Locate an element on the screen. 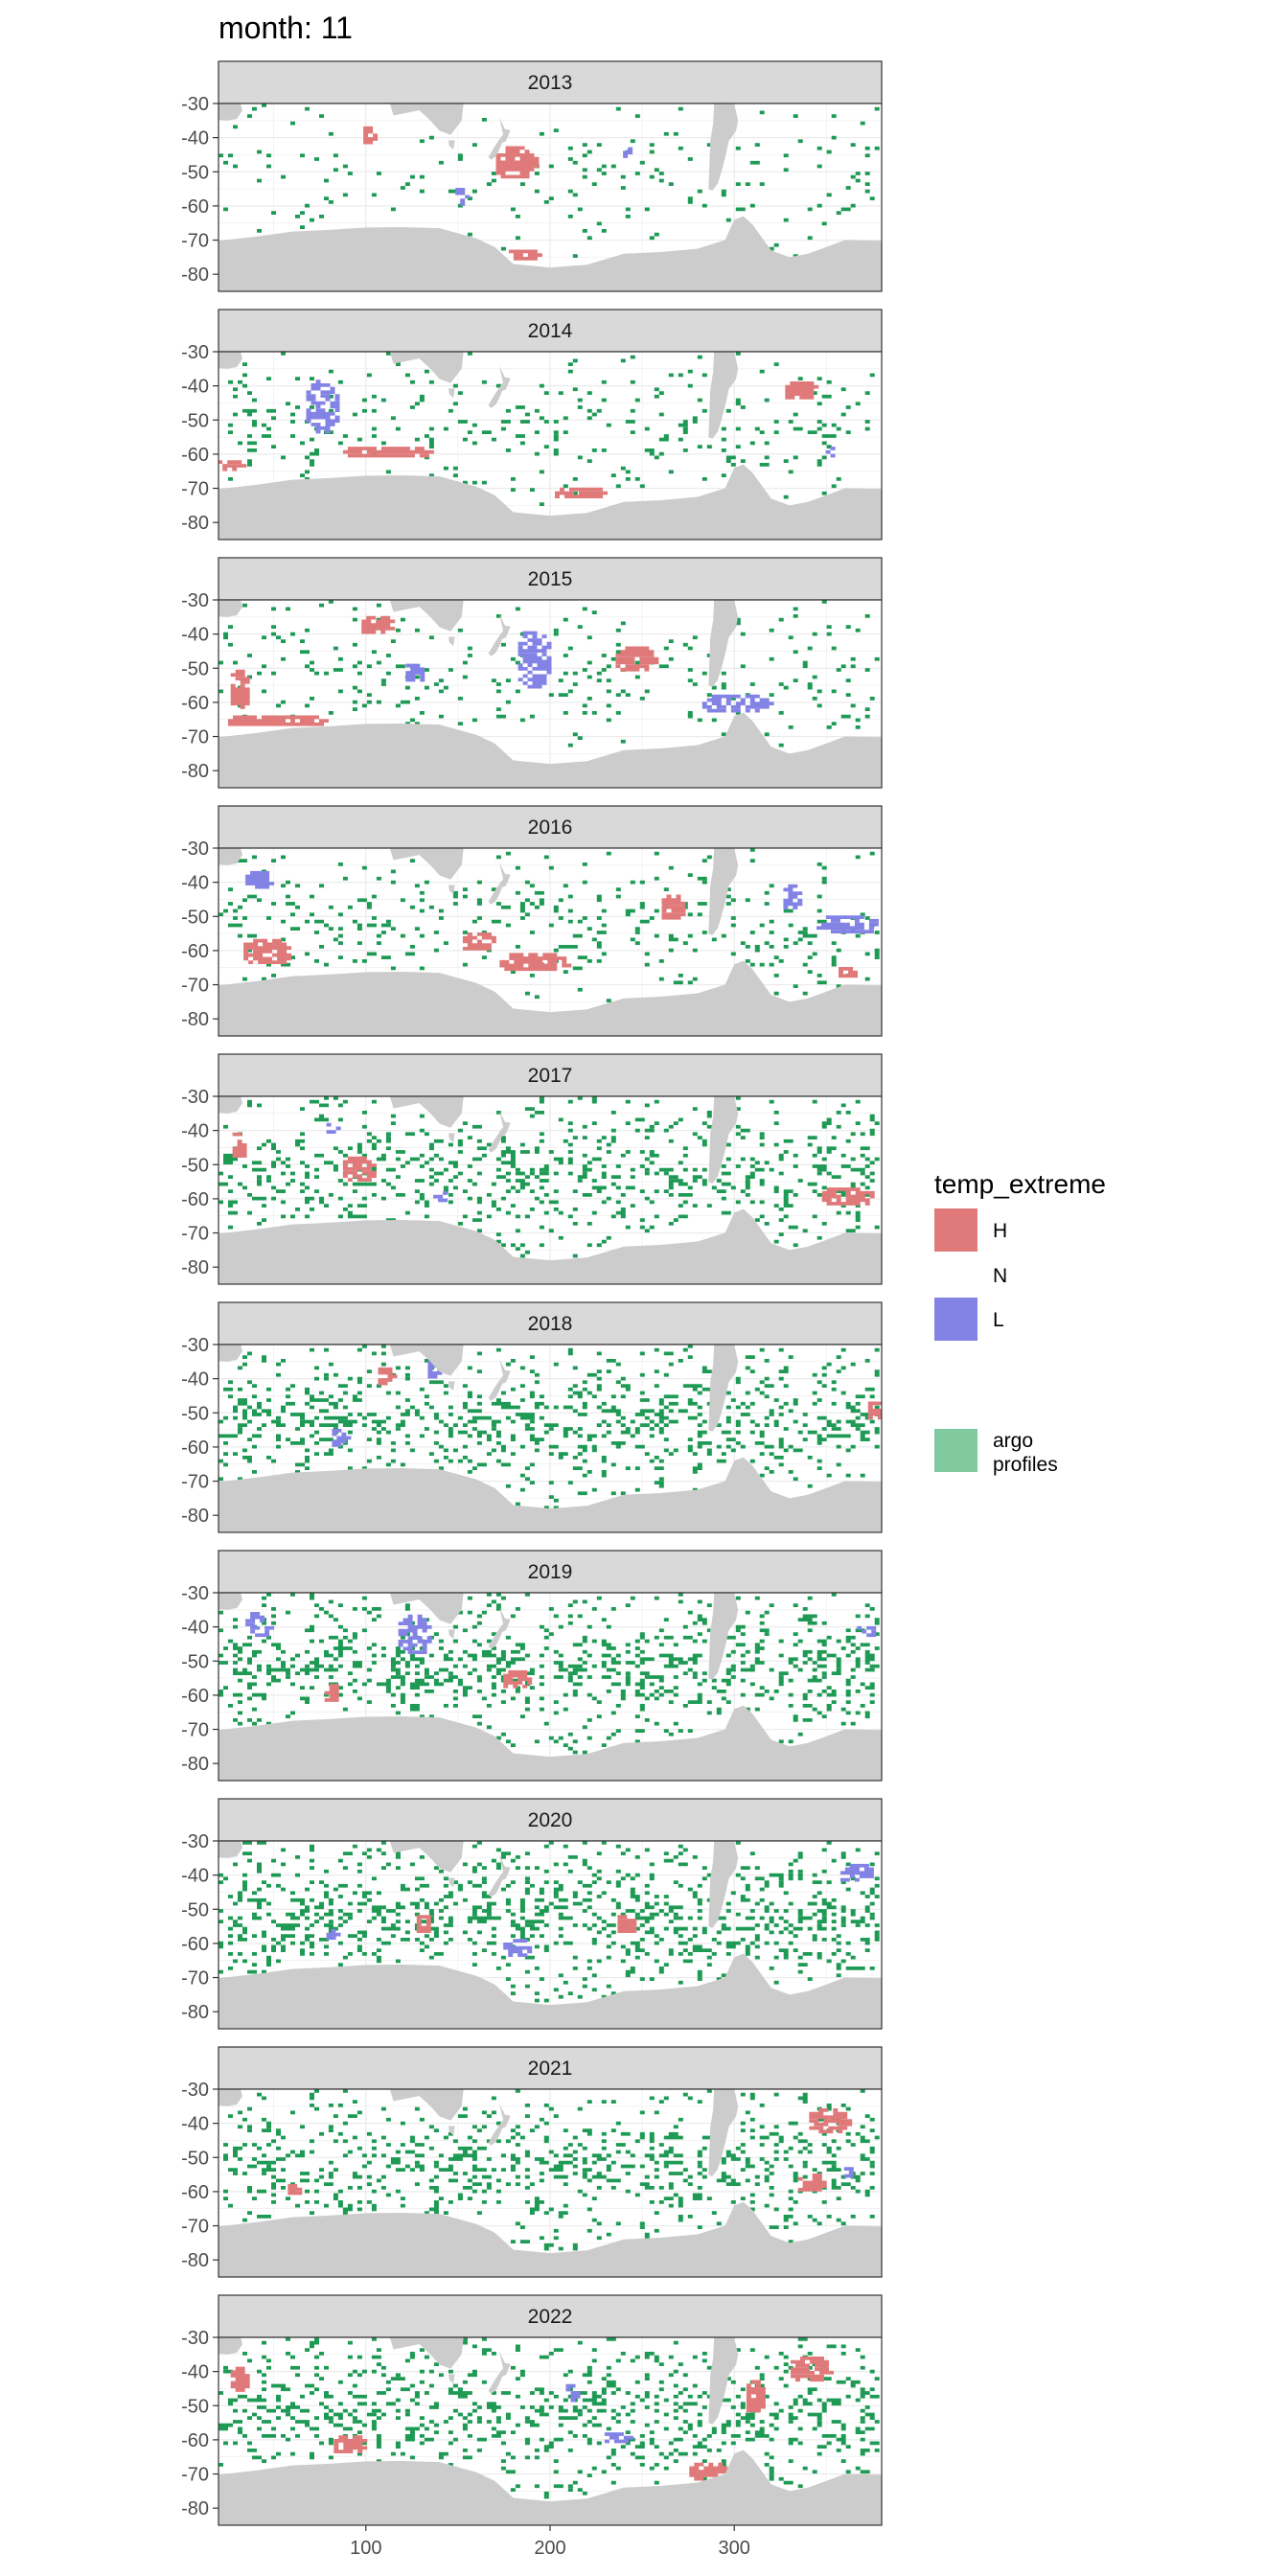 The height and width of the screenshot is (2576, 1288). facet-strip-label: 2018 is located at coordinates (550, 1324).